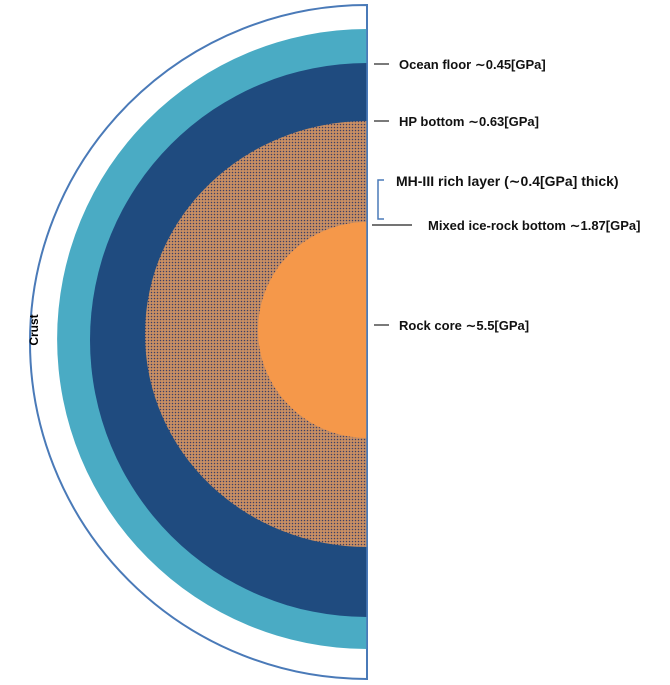 Image resolution: width=670 pixels, height=685 pixels. Describe the element at coordinates (380, 199) in the screenshot. I see `mh-layer-bracket` at that location.